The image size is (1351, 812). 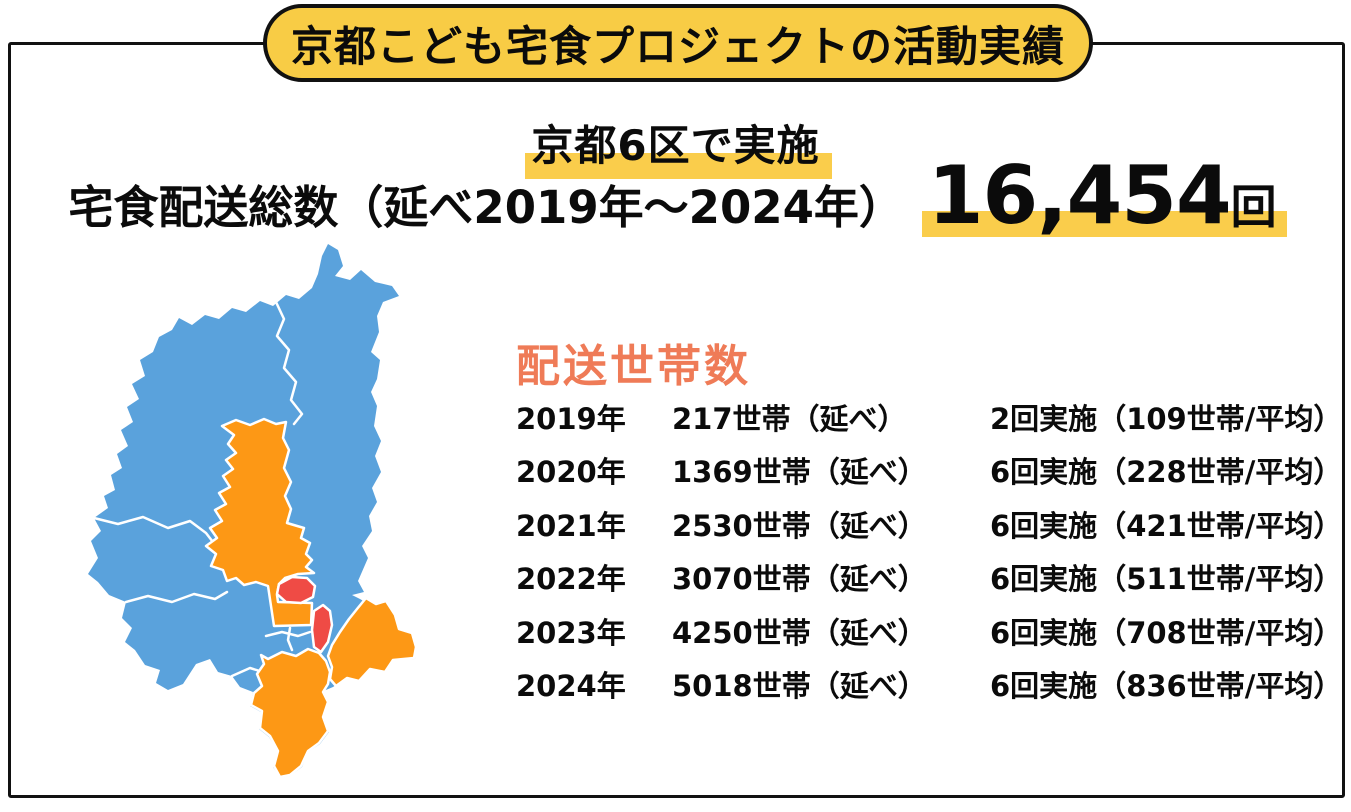 I want to click on ward-region-east-orange, so click(x=372, y=642).